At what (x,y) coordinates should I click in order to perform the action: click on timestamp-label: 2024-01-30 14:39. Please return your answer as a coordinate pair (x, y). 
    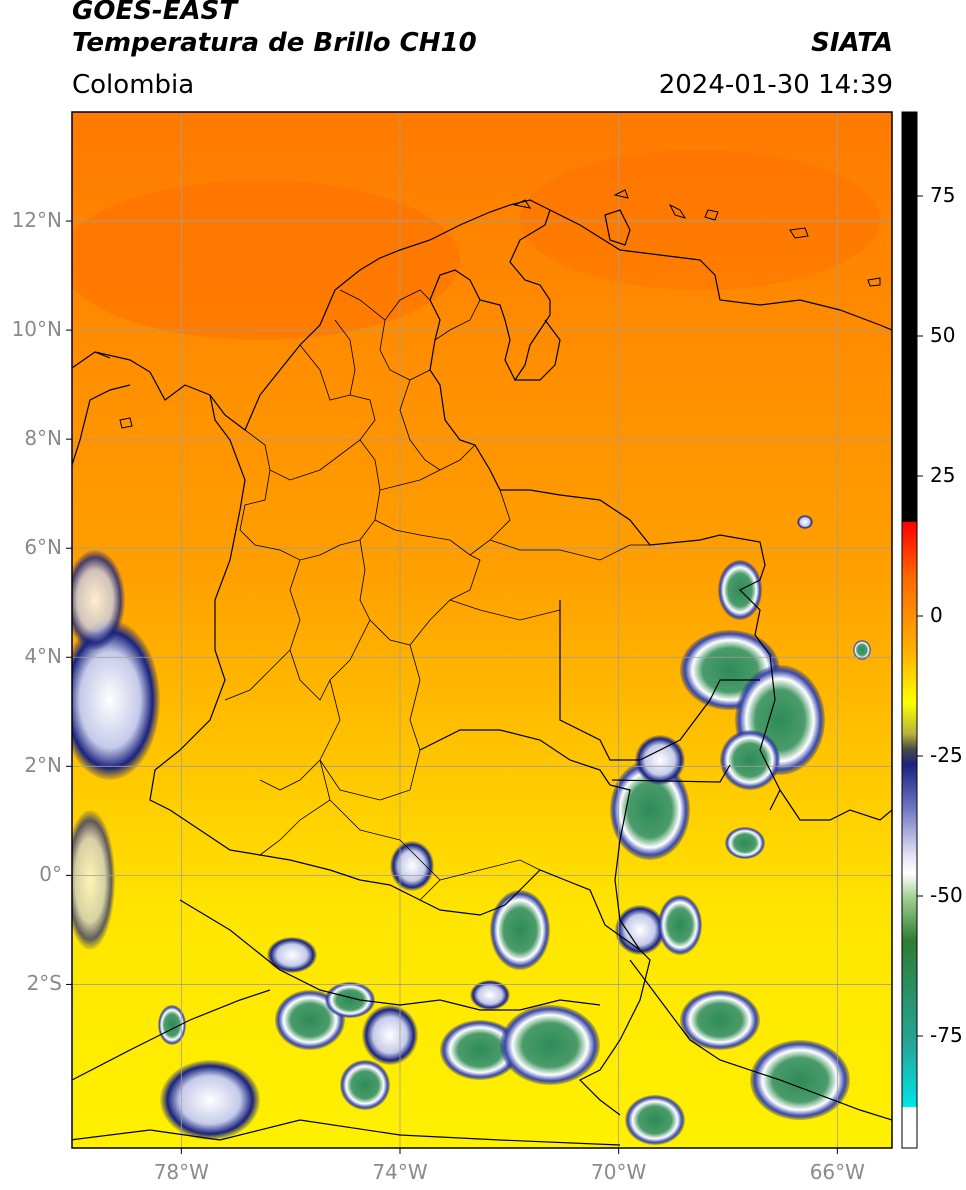
    Looking at the image, I should click on (775, 85).